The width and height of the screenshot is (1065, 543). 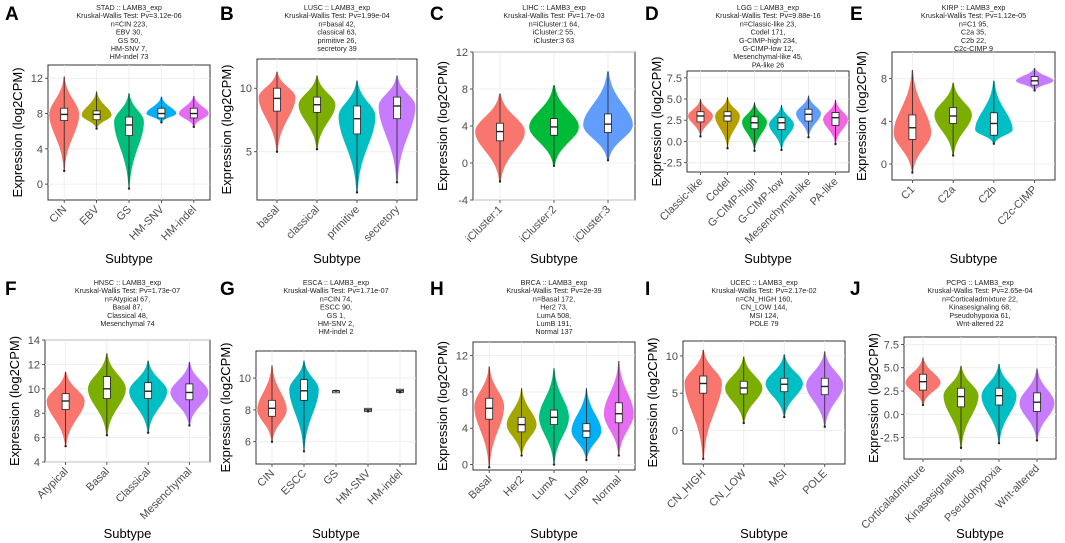 What do you see at coordinates (12, 14) in the screenshot?
I see `panel-letter: A` at bounding box center [12, 14].